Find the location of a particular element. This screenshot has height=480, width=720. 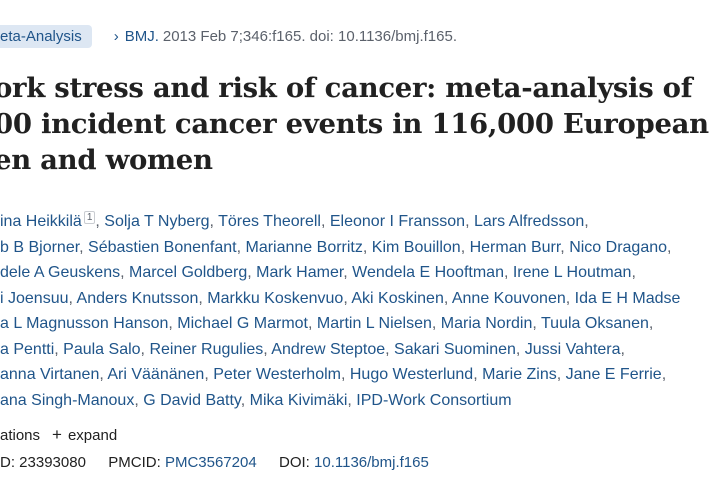

author-link: Herman Burr is located at coordinates (515, 247).